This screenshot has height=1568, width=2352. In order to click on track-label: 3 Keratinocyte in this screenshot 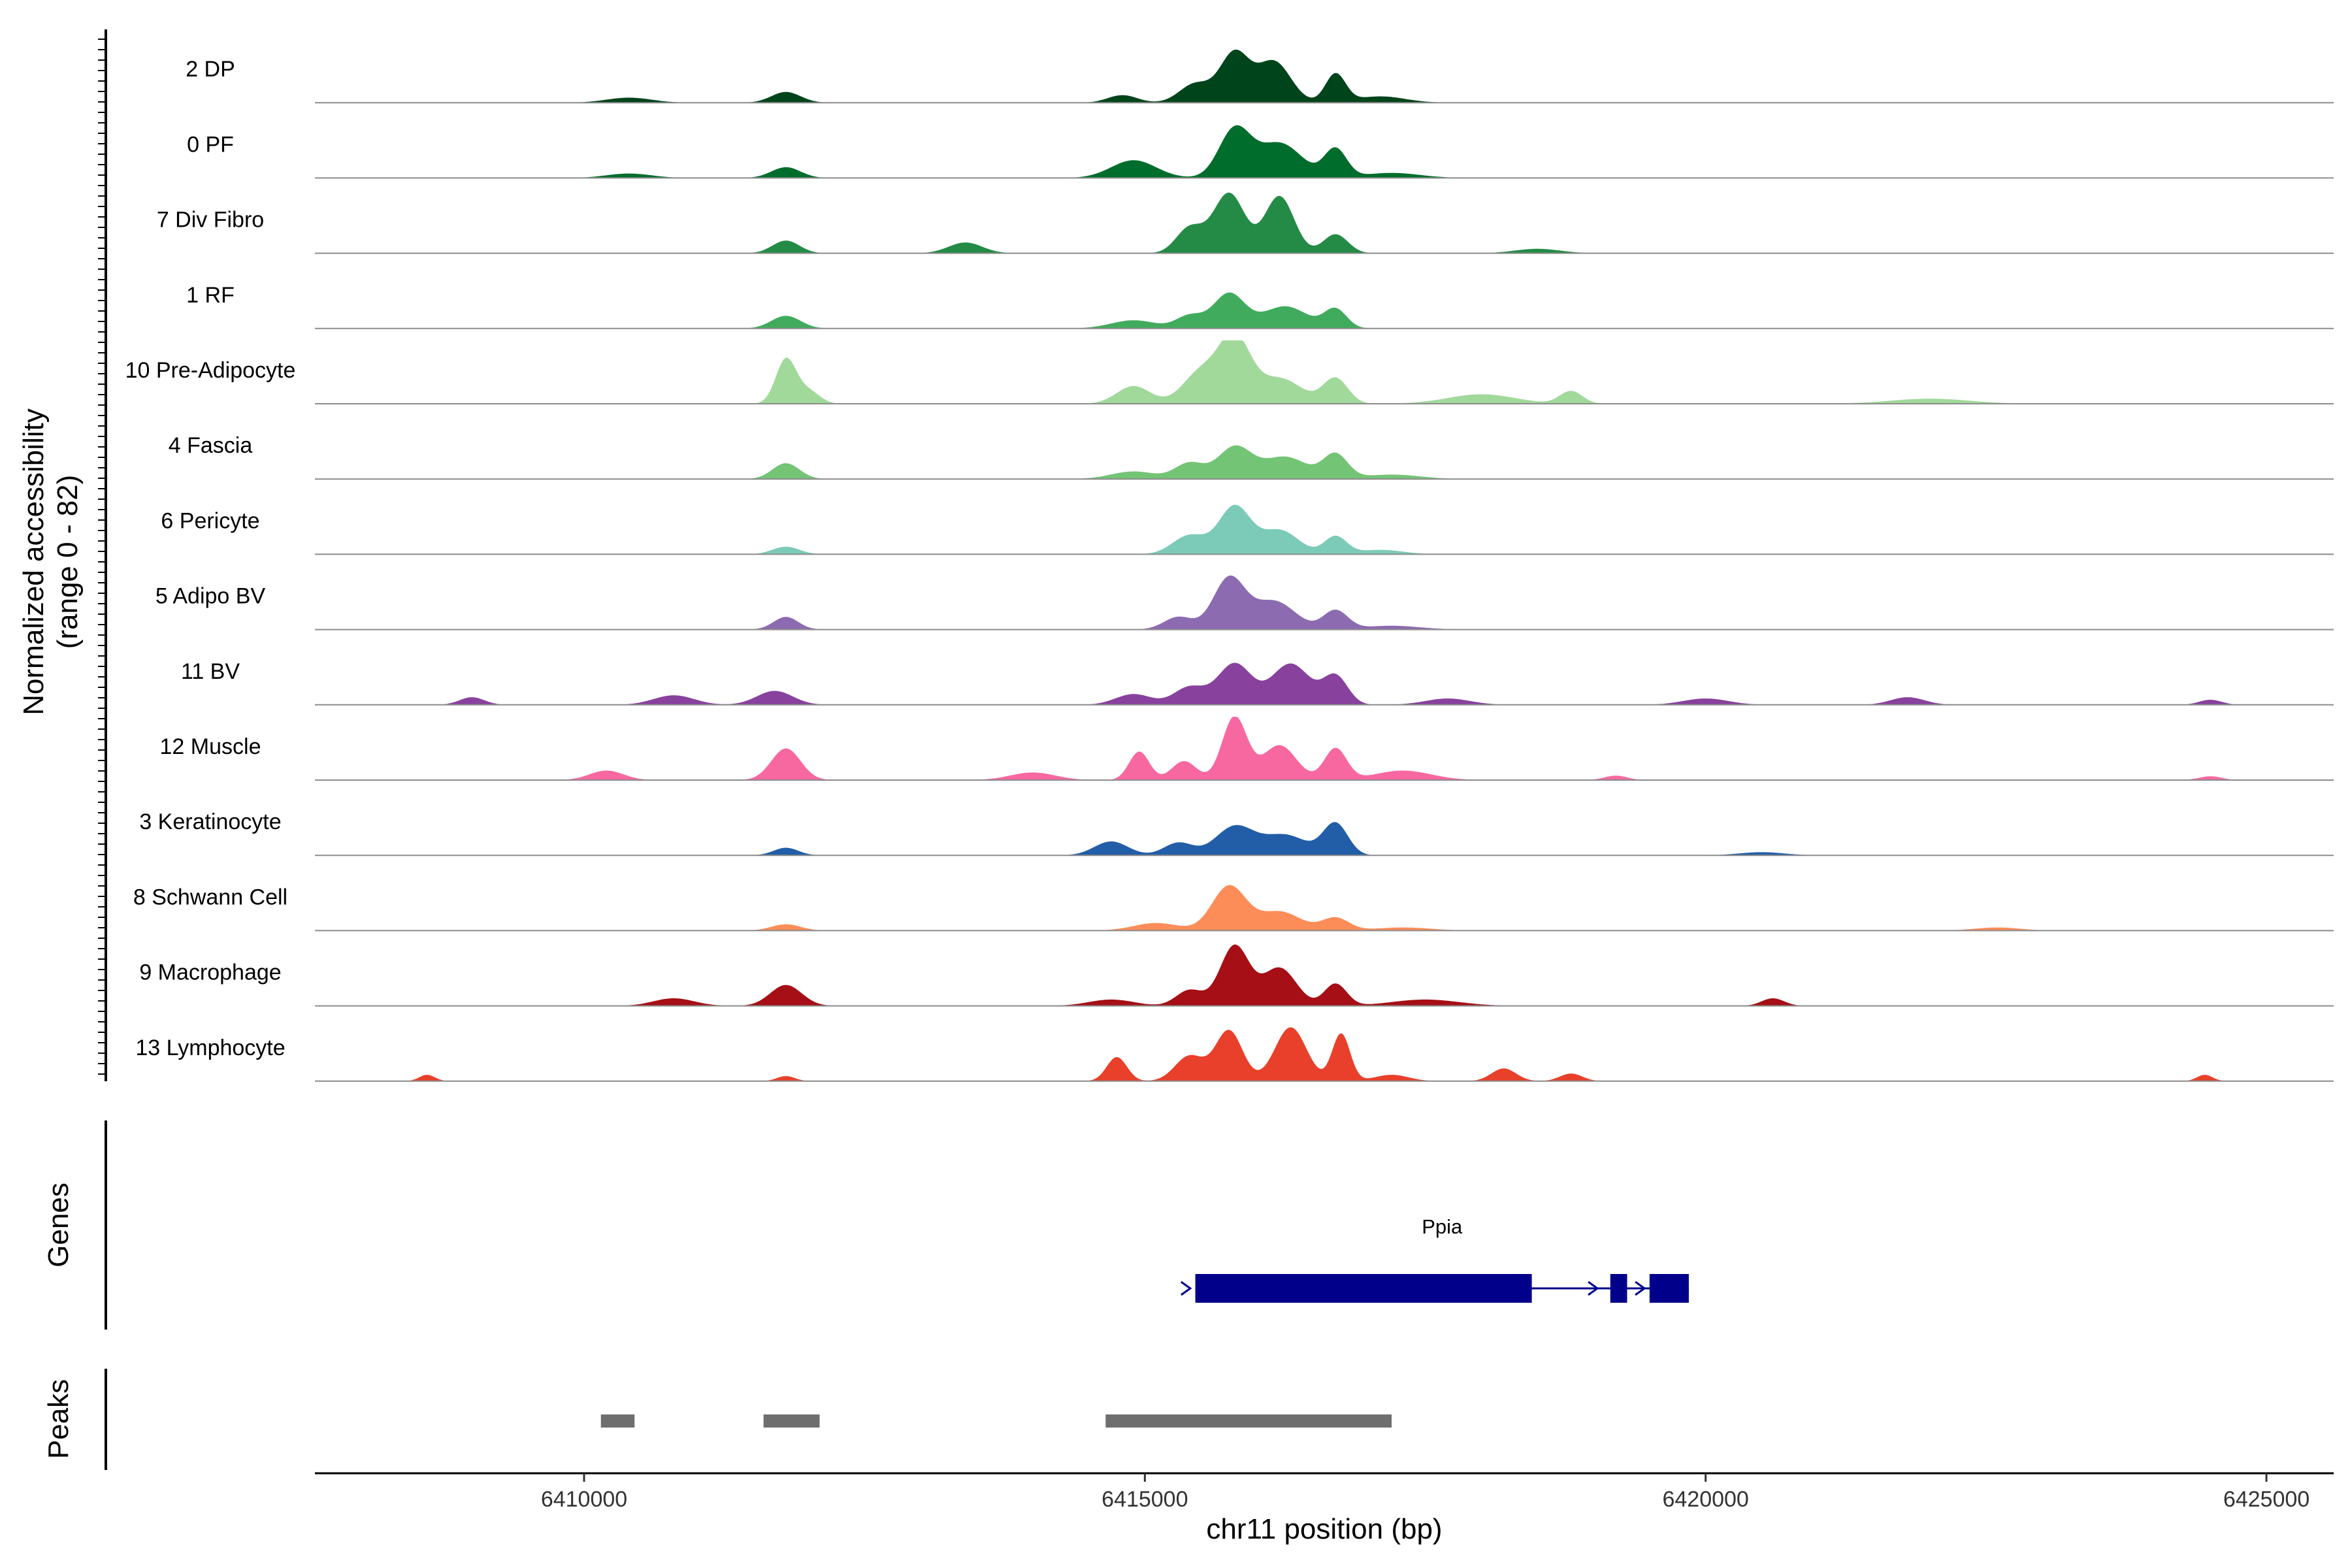, I will do `click(210, 821)`.